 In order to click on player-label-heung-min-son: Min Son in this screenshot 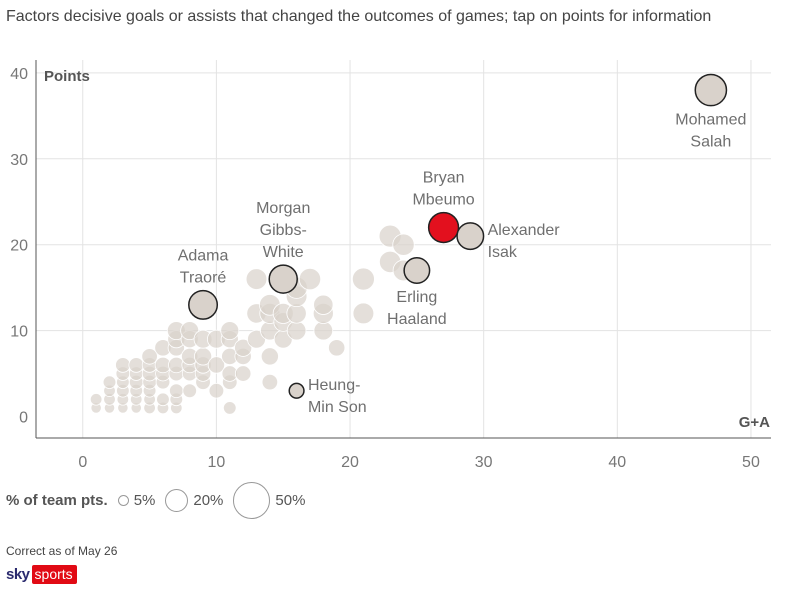, I will do `click(337, 407)`.